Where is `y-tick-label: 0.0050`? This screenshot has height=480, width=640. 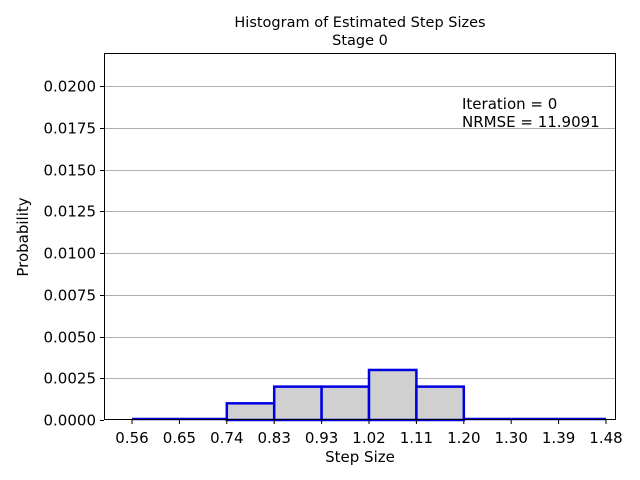 y-tick-label: 0.0050 is located at coordinates (70, 338).